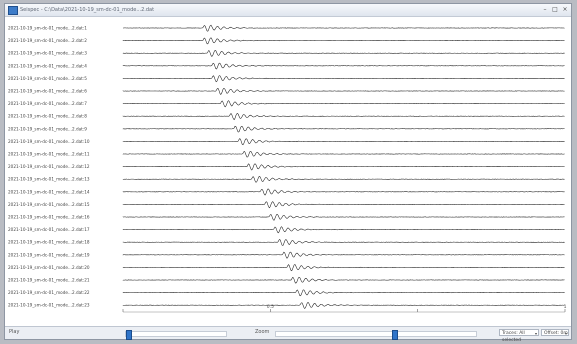  Describe the element at coordinates (49, 179) in the screenshot. I see `trace-label: 2021-10-19_sm-dc-01_mode...2.dat:13` at that location.